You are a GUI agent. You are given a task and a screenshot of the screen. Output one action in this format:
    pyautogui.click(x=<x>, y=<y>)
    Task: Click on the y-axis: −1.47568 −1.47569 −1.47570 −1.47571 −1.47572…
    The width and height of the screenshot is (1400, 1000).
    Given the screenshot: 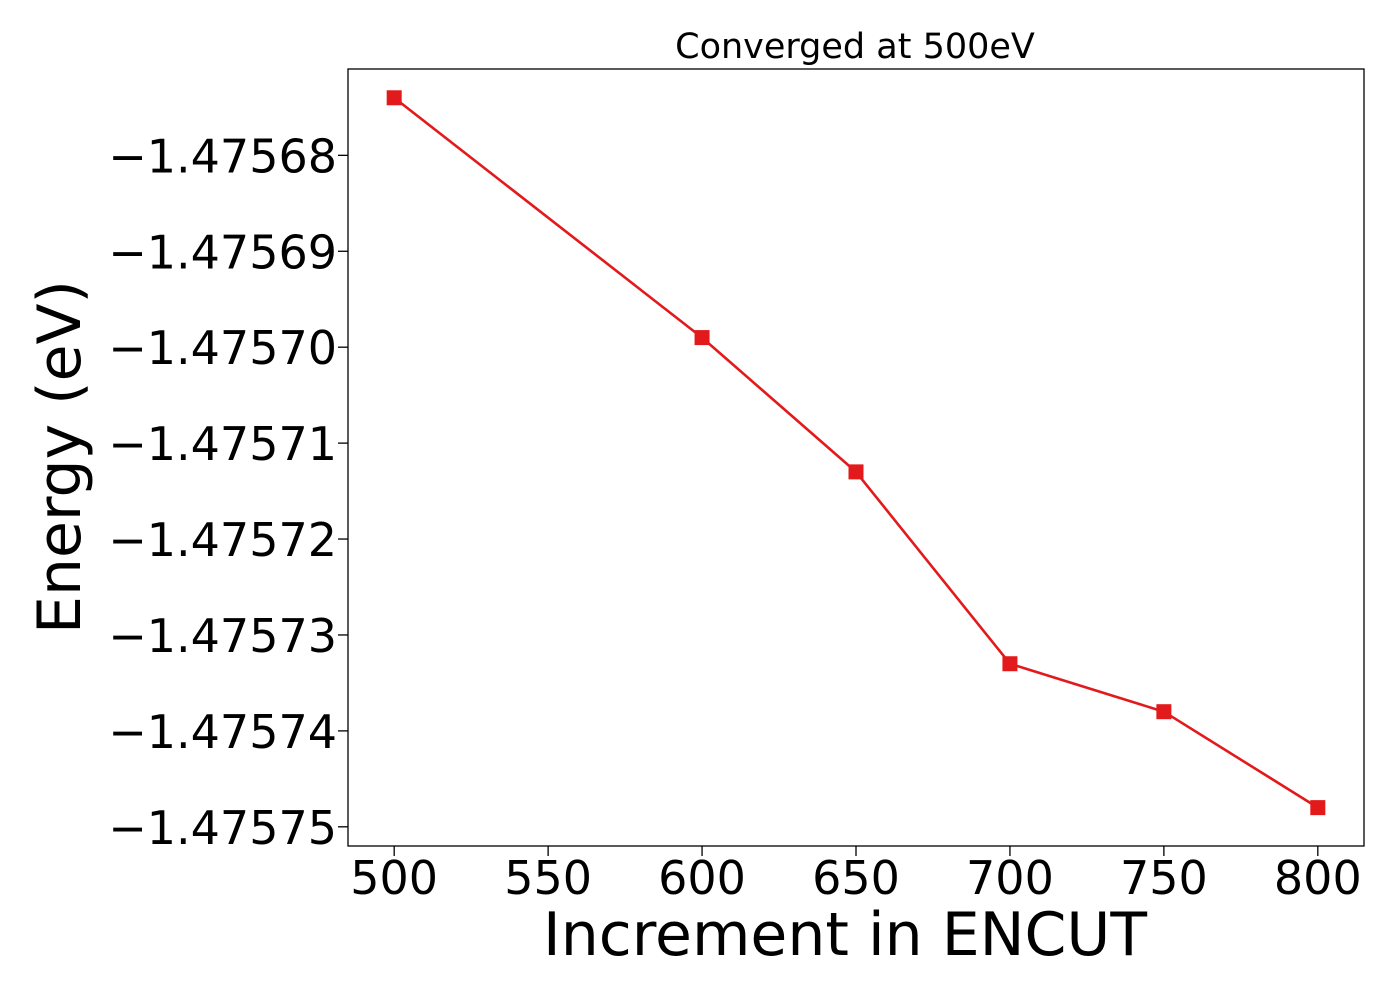 What is the action you would take?
    pyautogui.click(x=228, y=492)
    